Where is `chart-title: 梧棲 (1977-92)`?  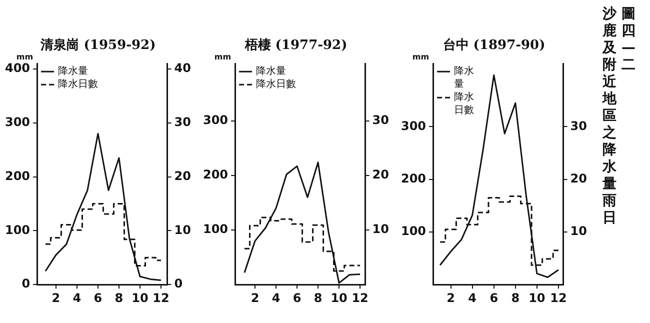 chart-title: 梧棲 (1977-92) is located at coordinates (296, 46).